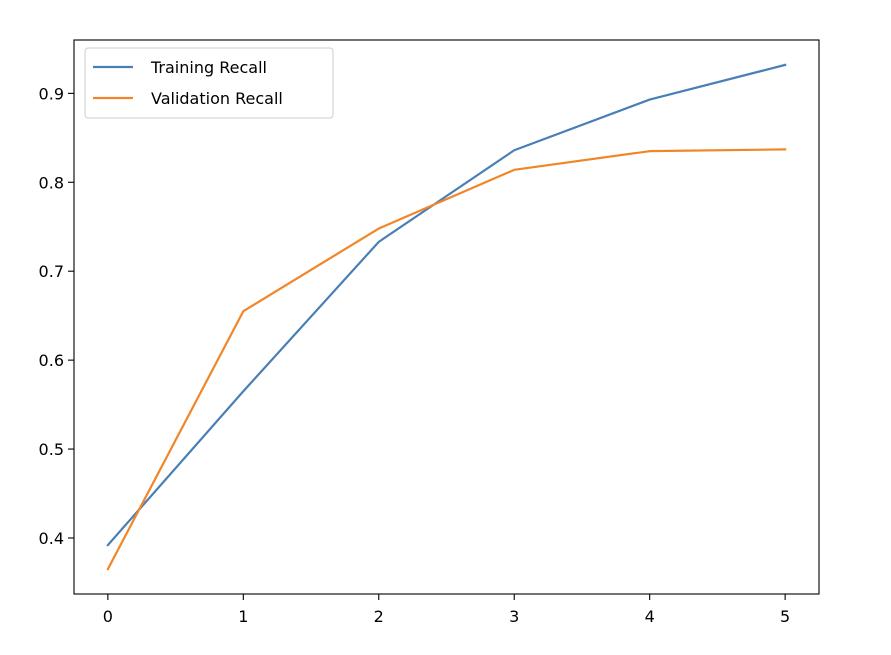  What do you see at coordinates (51, 182) in the screenshot?
I see `y-tick-label: 0.8` at bounding box center [51, 182].